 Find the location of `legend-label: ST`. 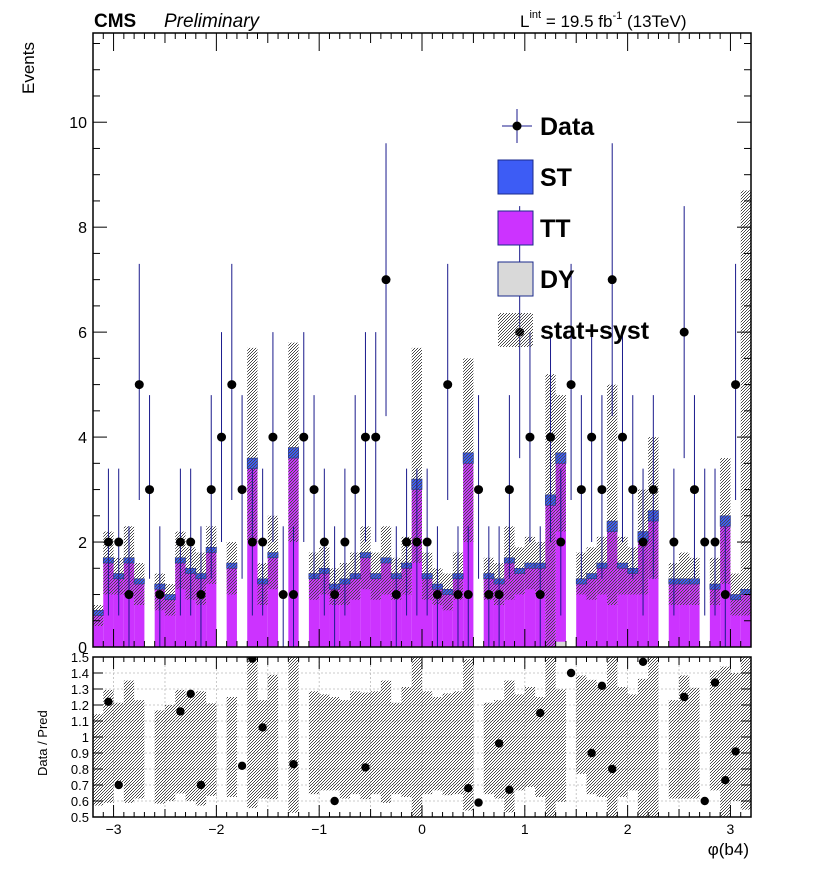

legend-label: ST is located at coordinates (556, 178).